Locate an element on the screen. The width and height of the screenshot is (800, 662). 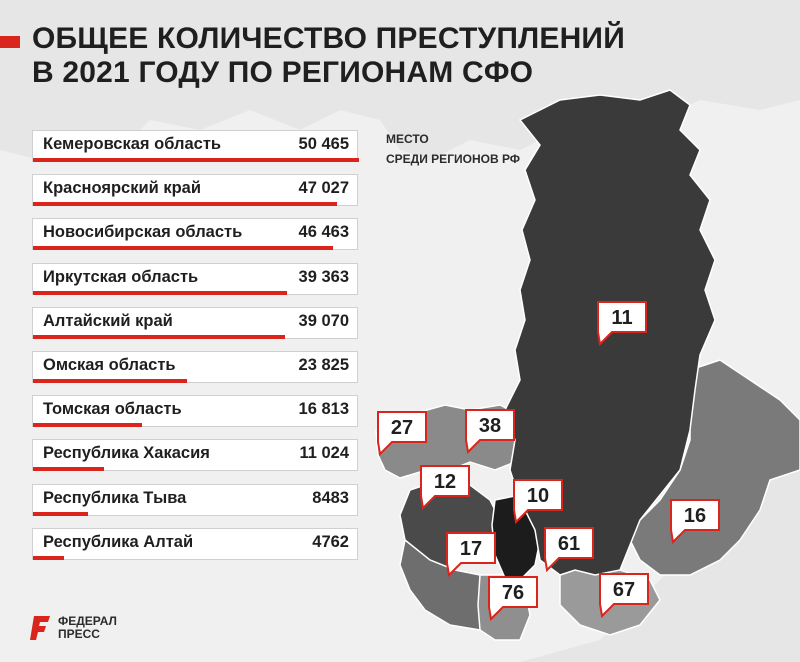
rank-label: 27 is located at coordinates (402, 428).